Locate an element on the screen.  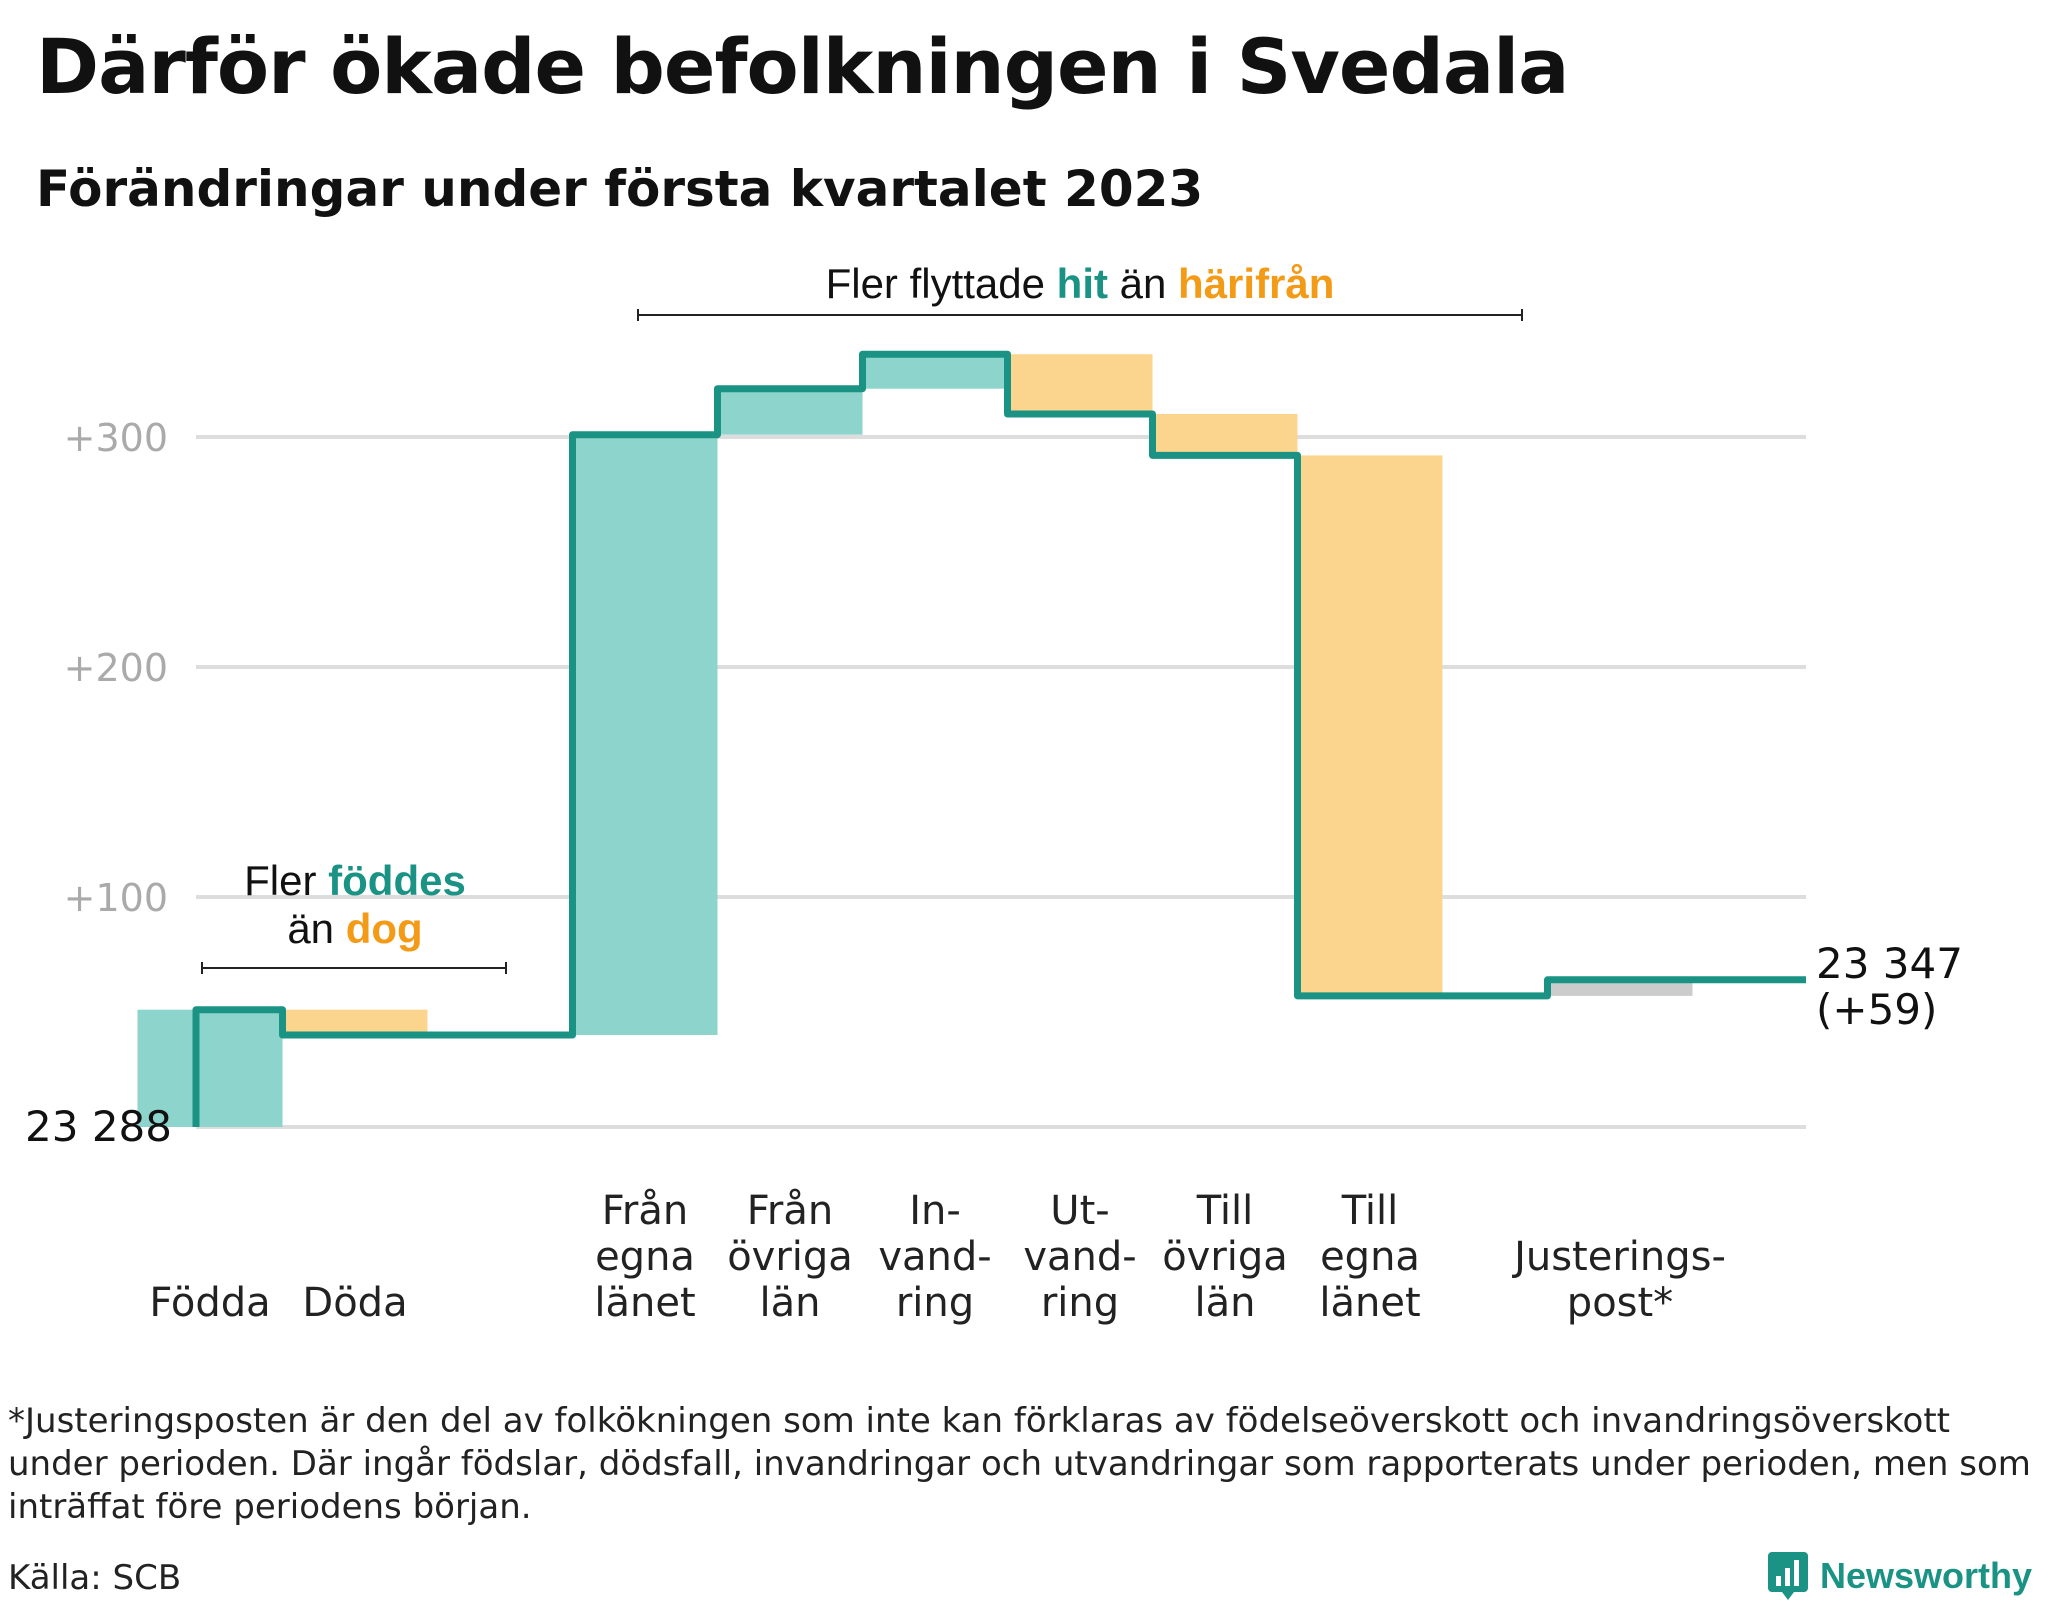
category-label-4: vand- is located at coordinates (934, 1257).